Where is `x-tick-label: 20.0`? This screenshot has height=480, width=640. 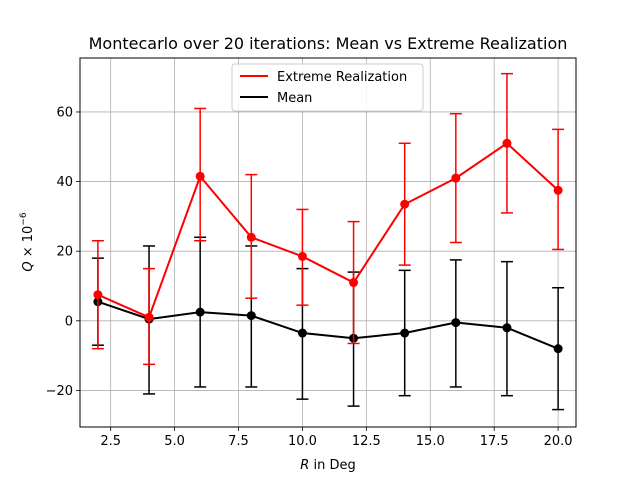
x-tick-label: 20.0 is located at coordinates (558, 441).